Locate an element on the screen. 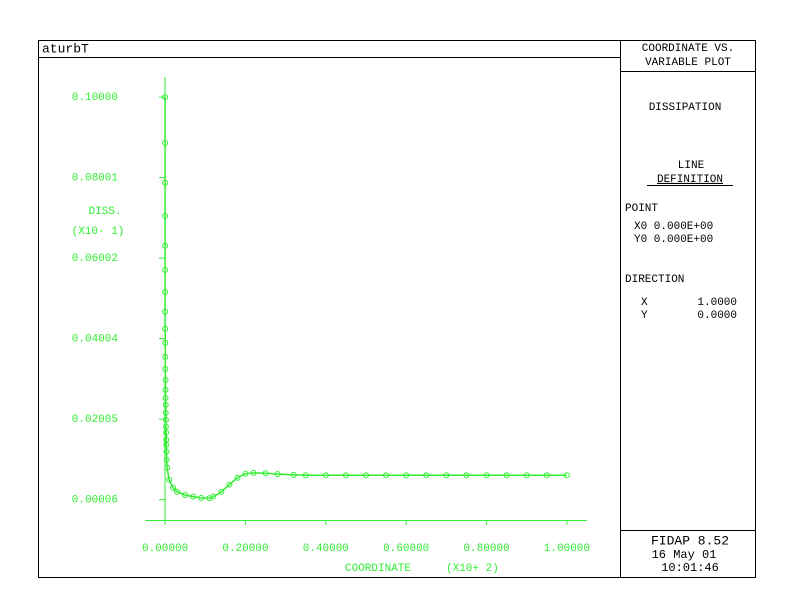 The width and height of the screenshot is (792, 611). point-row: X0 0.000E+00 is located at coordinates (673, 227).